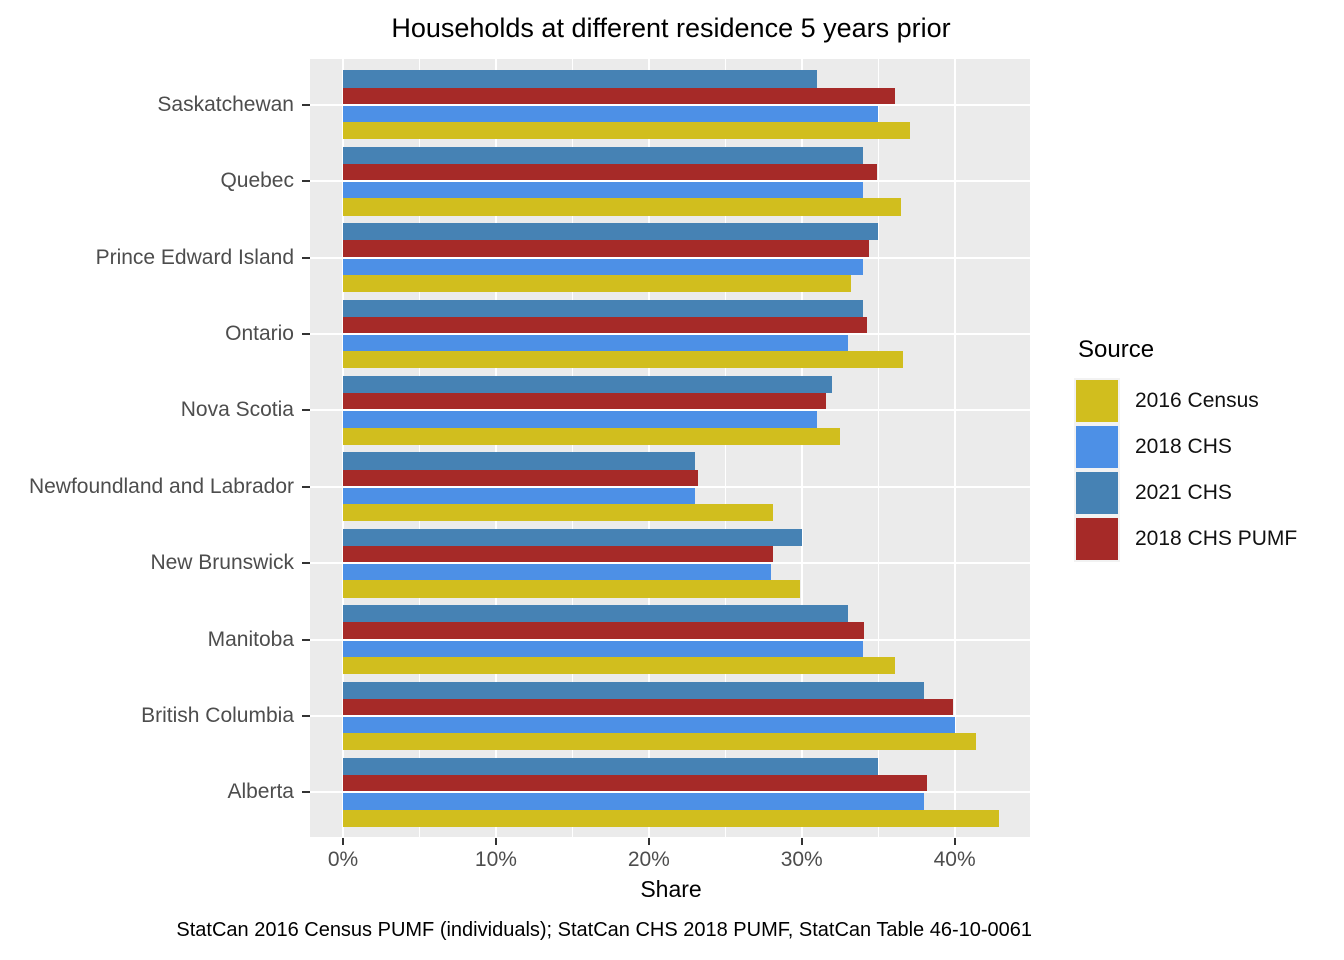 Image resolution: width=1344 pixels, height=960 pixels. I want to click on y-axis-label: Prince Edward Island, so click(194, 257).